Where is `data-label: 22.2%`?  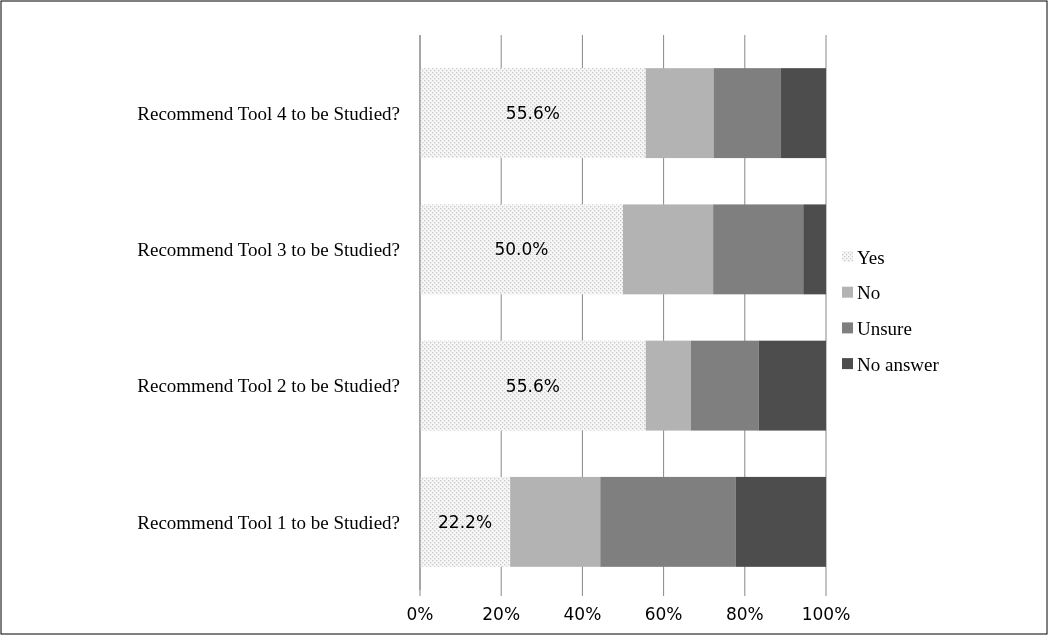
data-label: 22.2% is located at coordinates (465, 521).